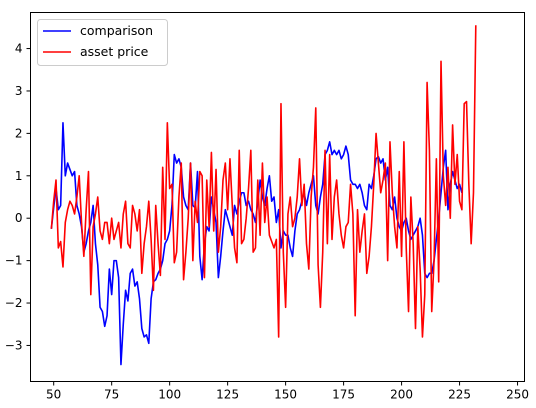  What do you see at coordinates (285, 395) in the screenshot?
I see `x-tick-label: 150` at bounding box center [285, 395].